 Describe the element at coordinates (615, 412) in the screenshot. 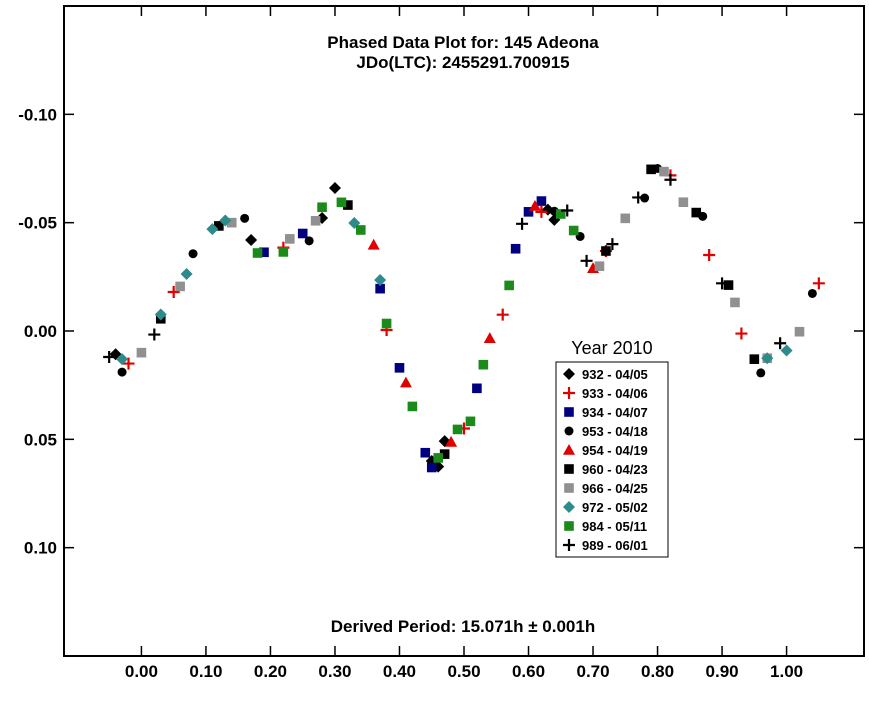

I see `legend-entry-label: 934 - 04/07` at that location.